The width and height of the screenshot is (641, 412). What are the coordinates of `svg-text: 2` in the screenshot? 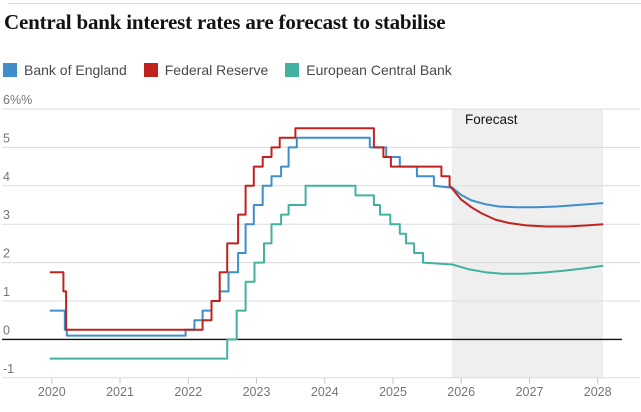 It's located at (6, 254).